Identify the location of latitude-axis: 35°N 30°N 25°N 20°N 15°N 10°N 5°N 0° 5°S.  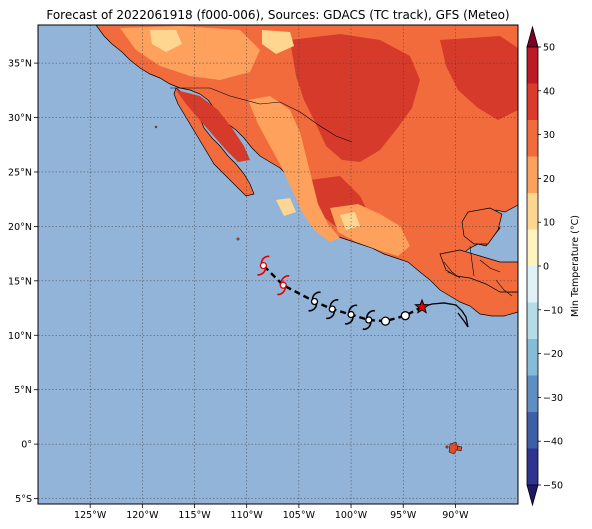
(23, 282).